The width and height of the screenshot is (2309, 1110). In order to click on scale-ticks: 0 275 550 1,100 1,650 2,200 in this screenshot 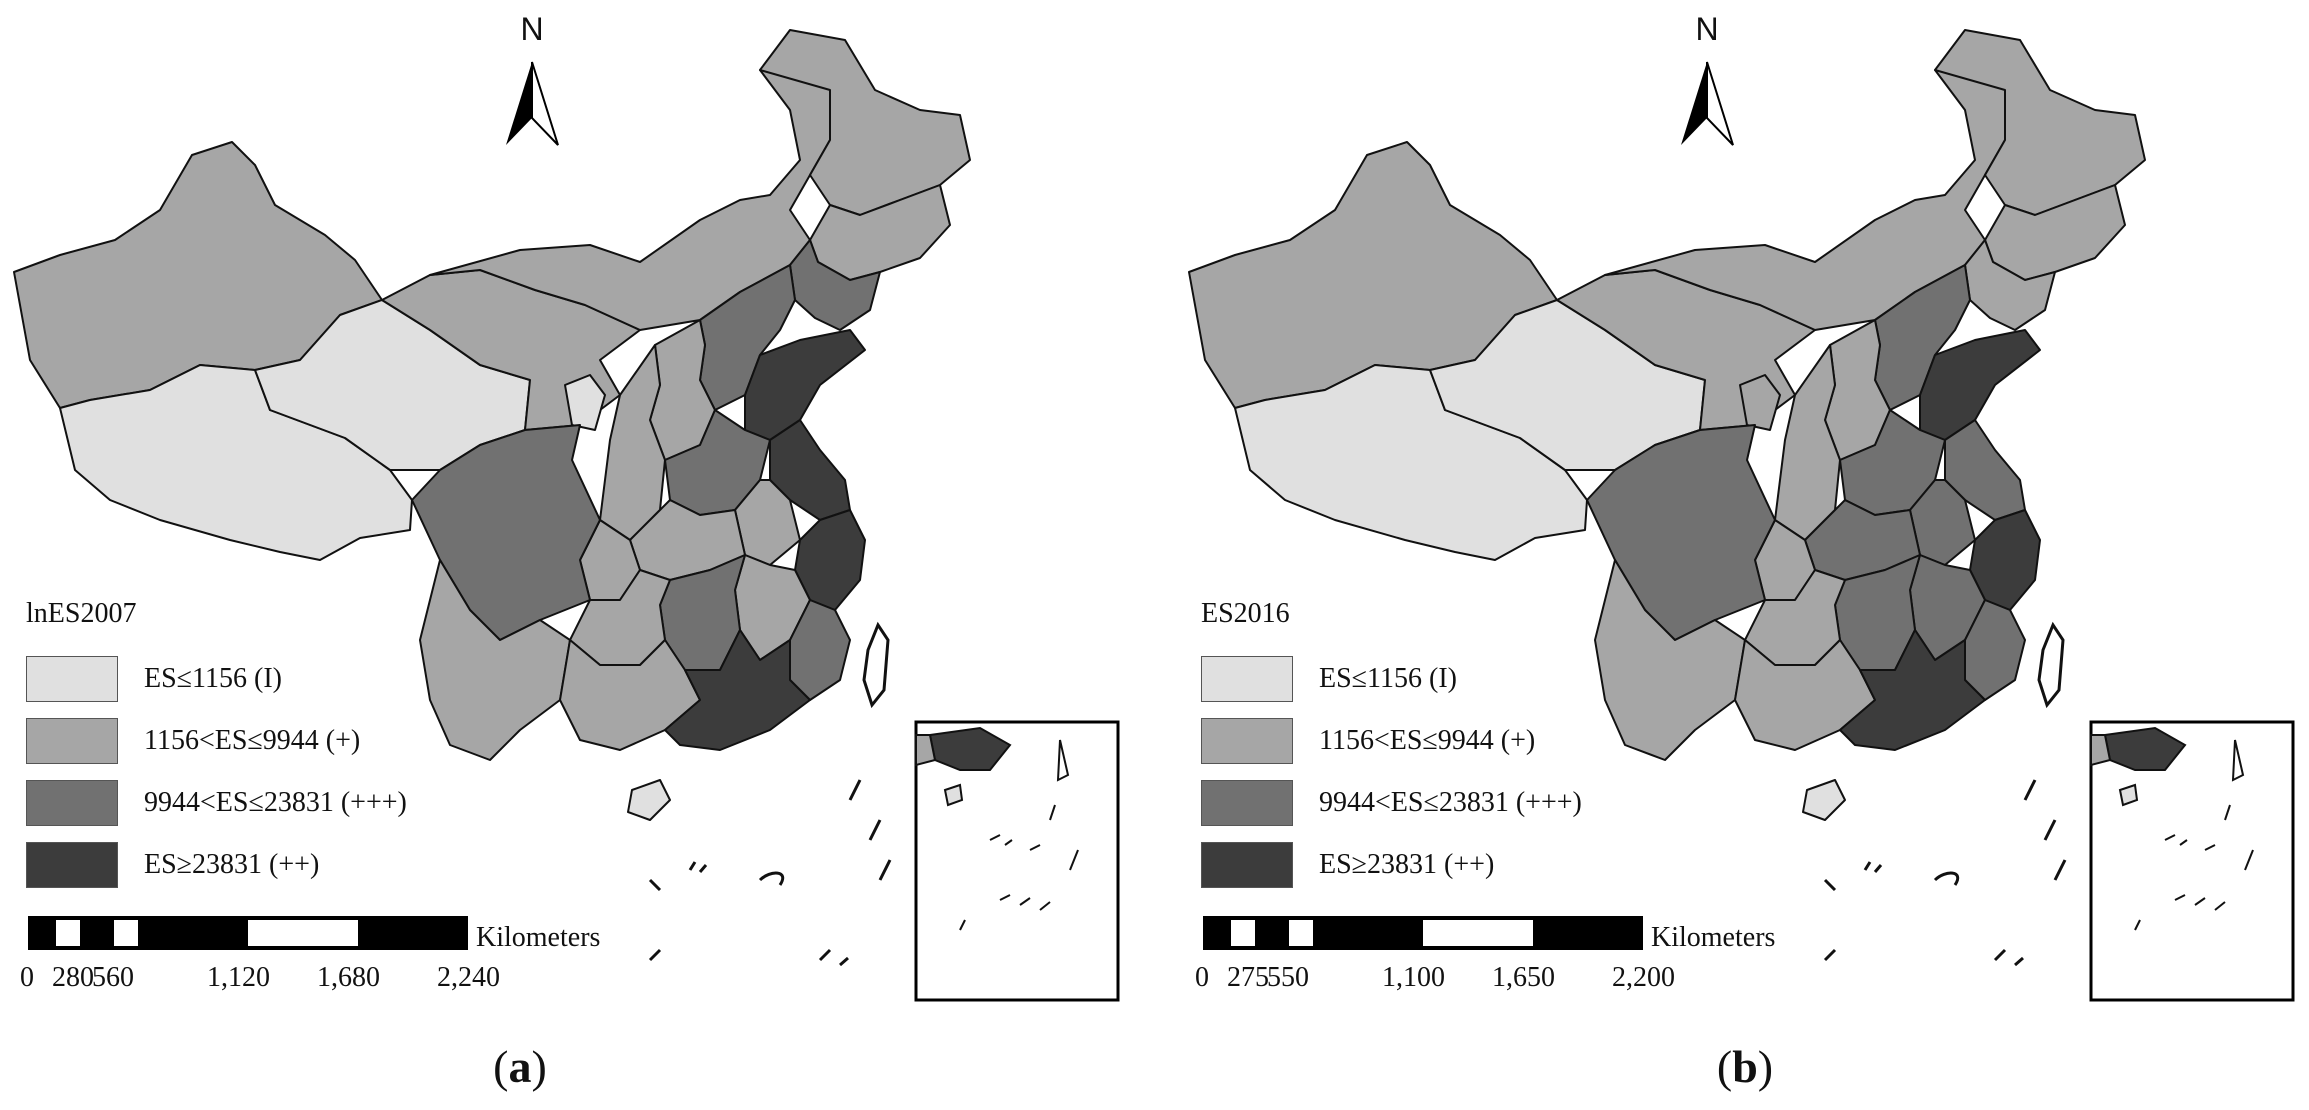, I will do `click(1435, 980)`.